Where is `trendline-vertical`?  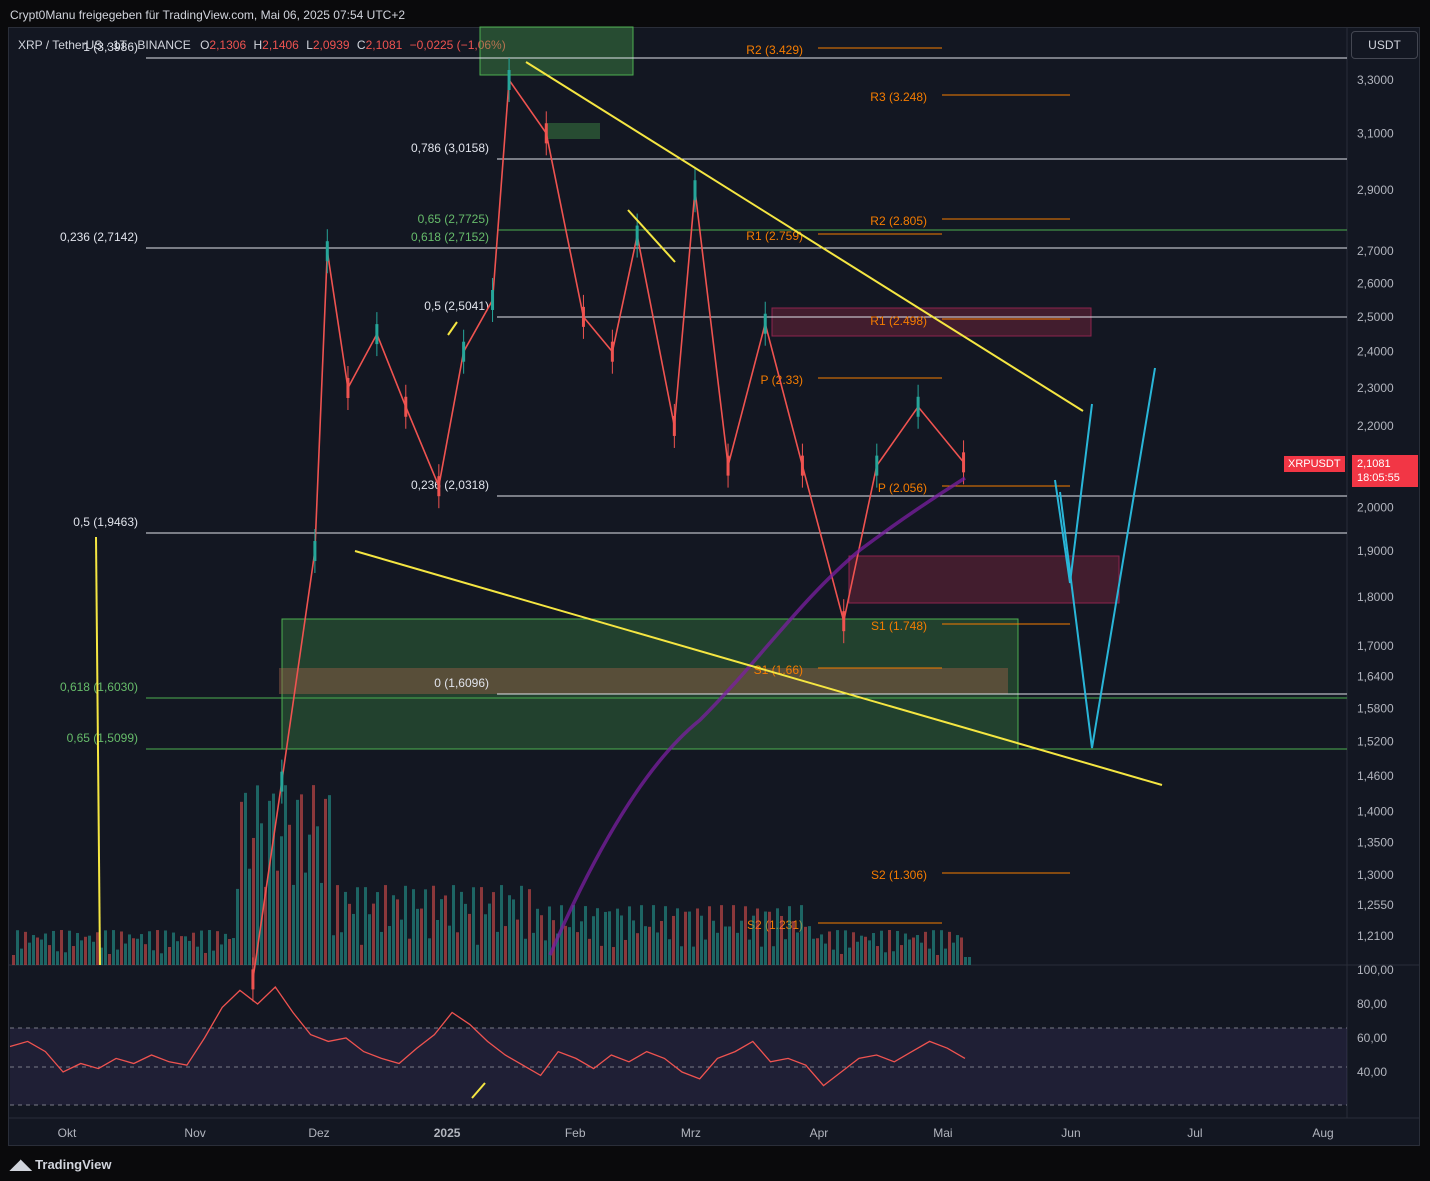 trendline-vertical is located at coordinates (98, 751).